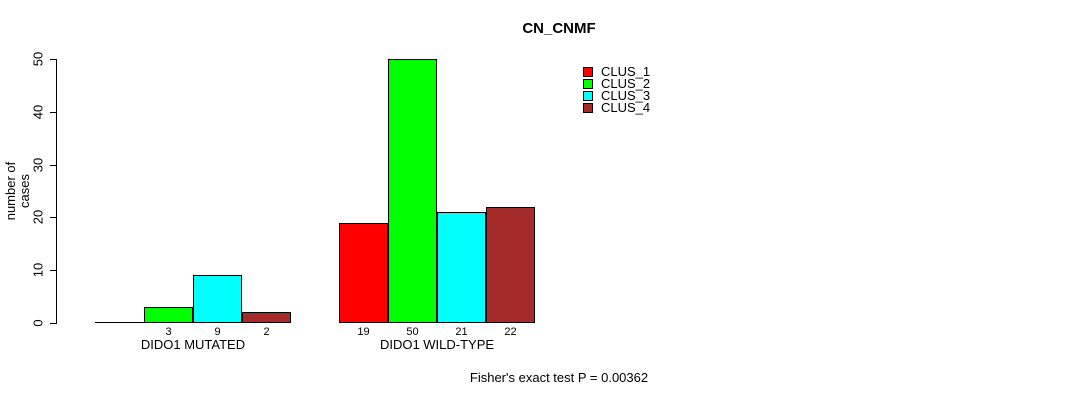 Image resolution: width=1090 pixels, height=400 pixels. Describe the element at coordinates (17, 191) in the screenshot. I see `y-axis-title: number of cases` at that location.